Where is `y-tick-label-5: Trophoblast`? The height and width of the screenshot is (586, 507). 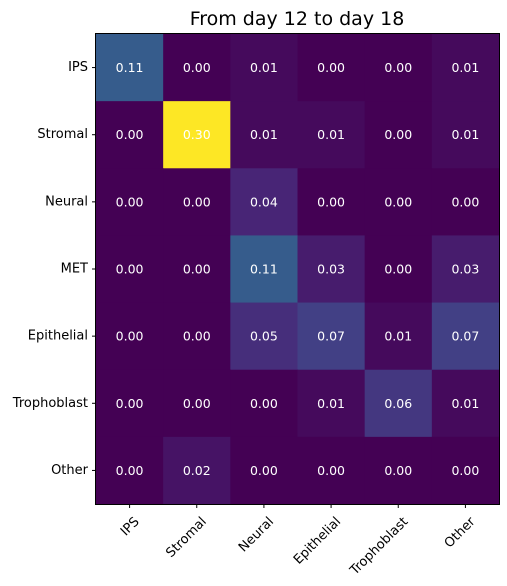 y-tick-label-5: Trophoblast is located at coordinates (50, 403).